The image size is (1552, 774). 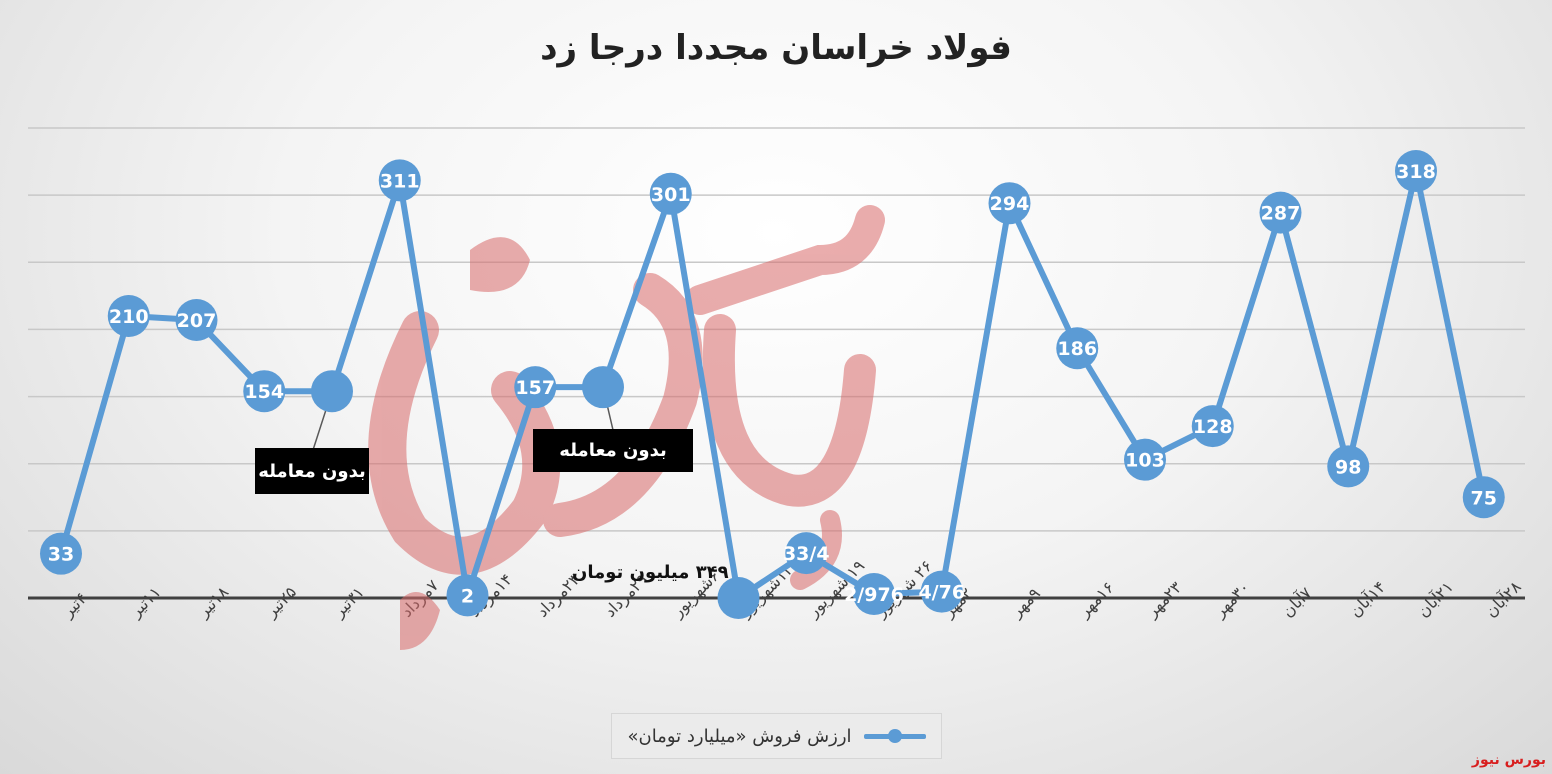 What do you see at coordinates (894, 736) in the screenshot?
I see `legend-series-marker` at bounding box center [894, 736].